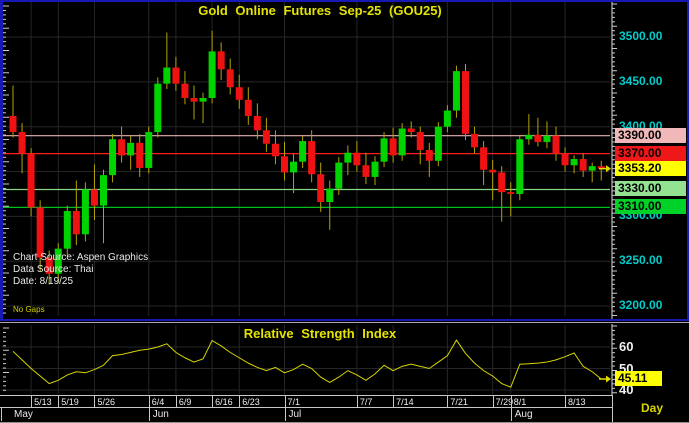  What do you see at coordinates (652, 408) in the screenshot?
I see `day-timeframe-label: Day` at bounding box center [652, 408].